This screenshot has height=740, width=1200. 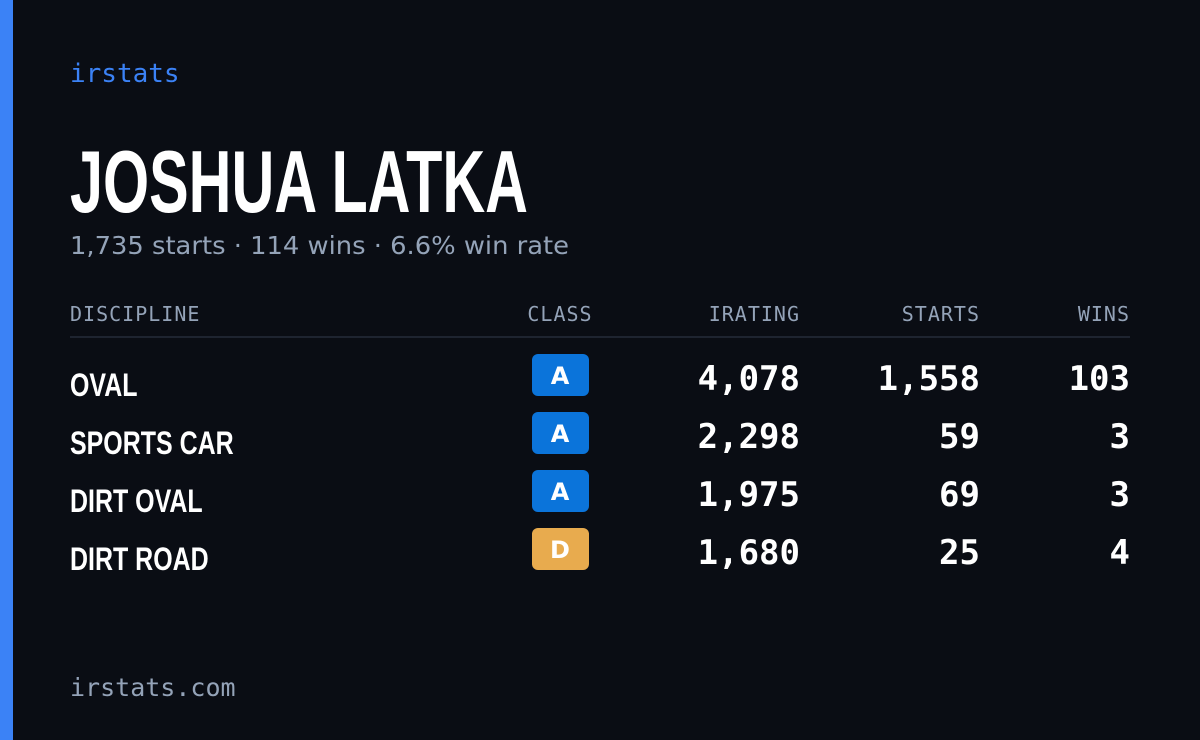 I want to click on irating: 1,975, so click(x=749, y=495).